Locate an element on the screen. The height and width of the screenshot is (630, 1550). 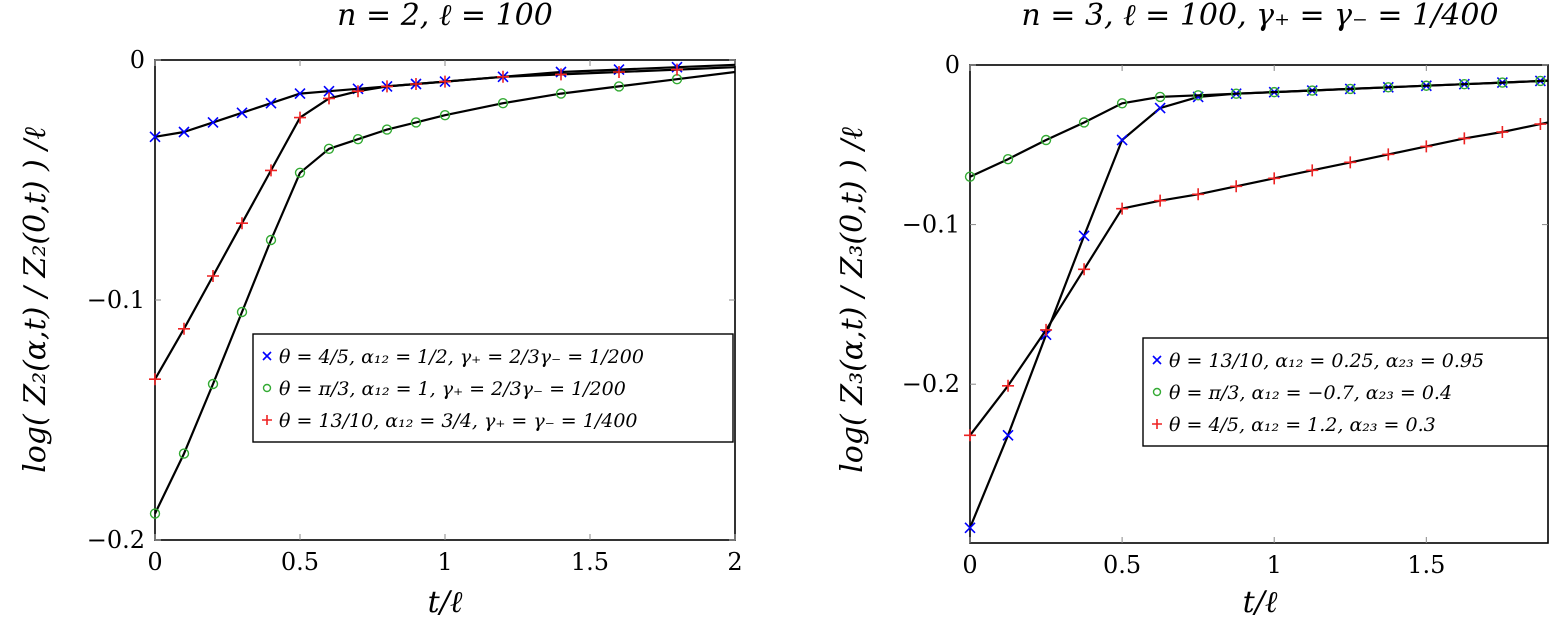
chart-title: n = 2, ℓ = 100 is located at coordinates (445, 16).